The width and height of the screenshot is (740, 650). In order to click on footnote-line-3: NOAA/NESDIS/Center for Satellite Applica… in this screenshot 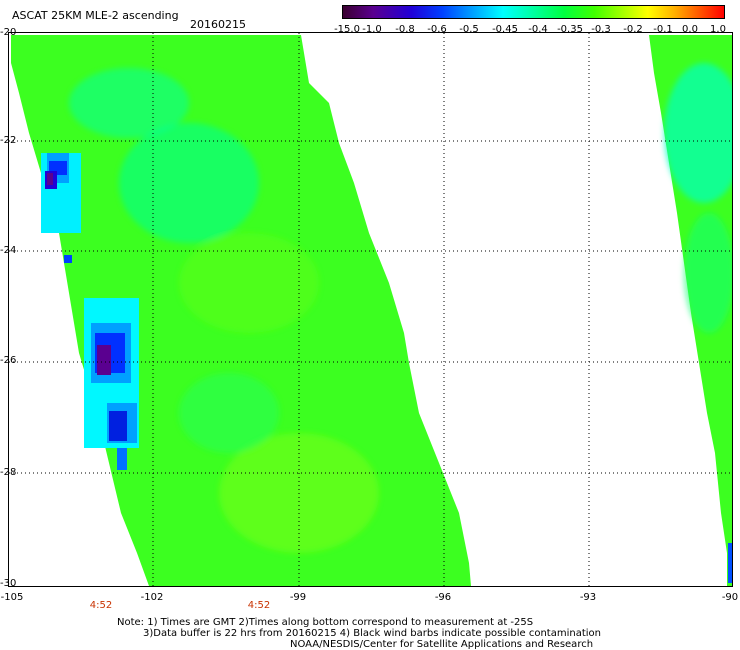, I will do `click(442, 644)`.